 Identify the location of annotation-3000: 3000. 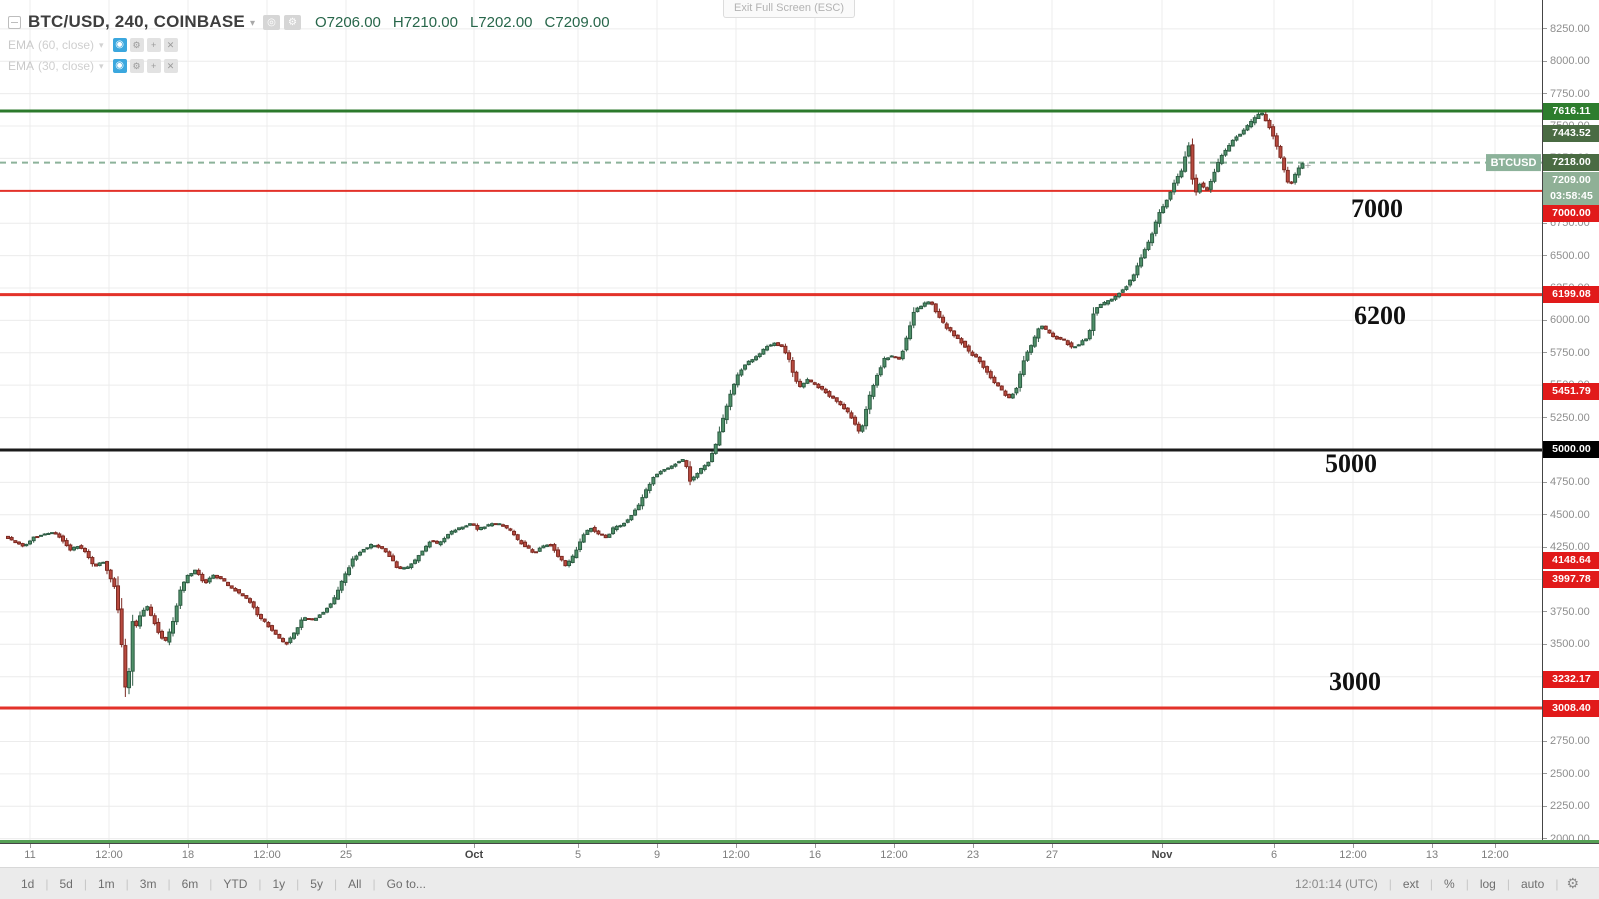
(1355, 681).